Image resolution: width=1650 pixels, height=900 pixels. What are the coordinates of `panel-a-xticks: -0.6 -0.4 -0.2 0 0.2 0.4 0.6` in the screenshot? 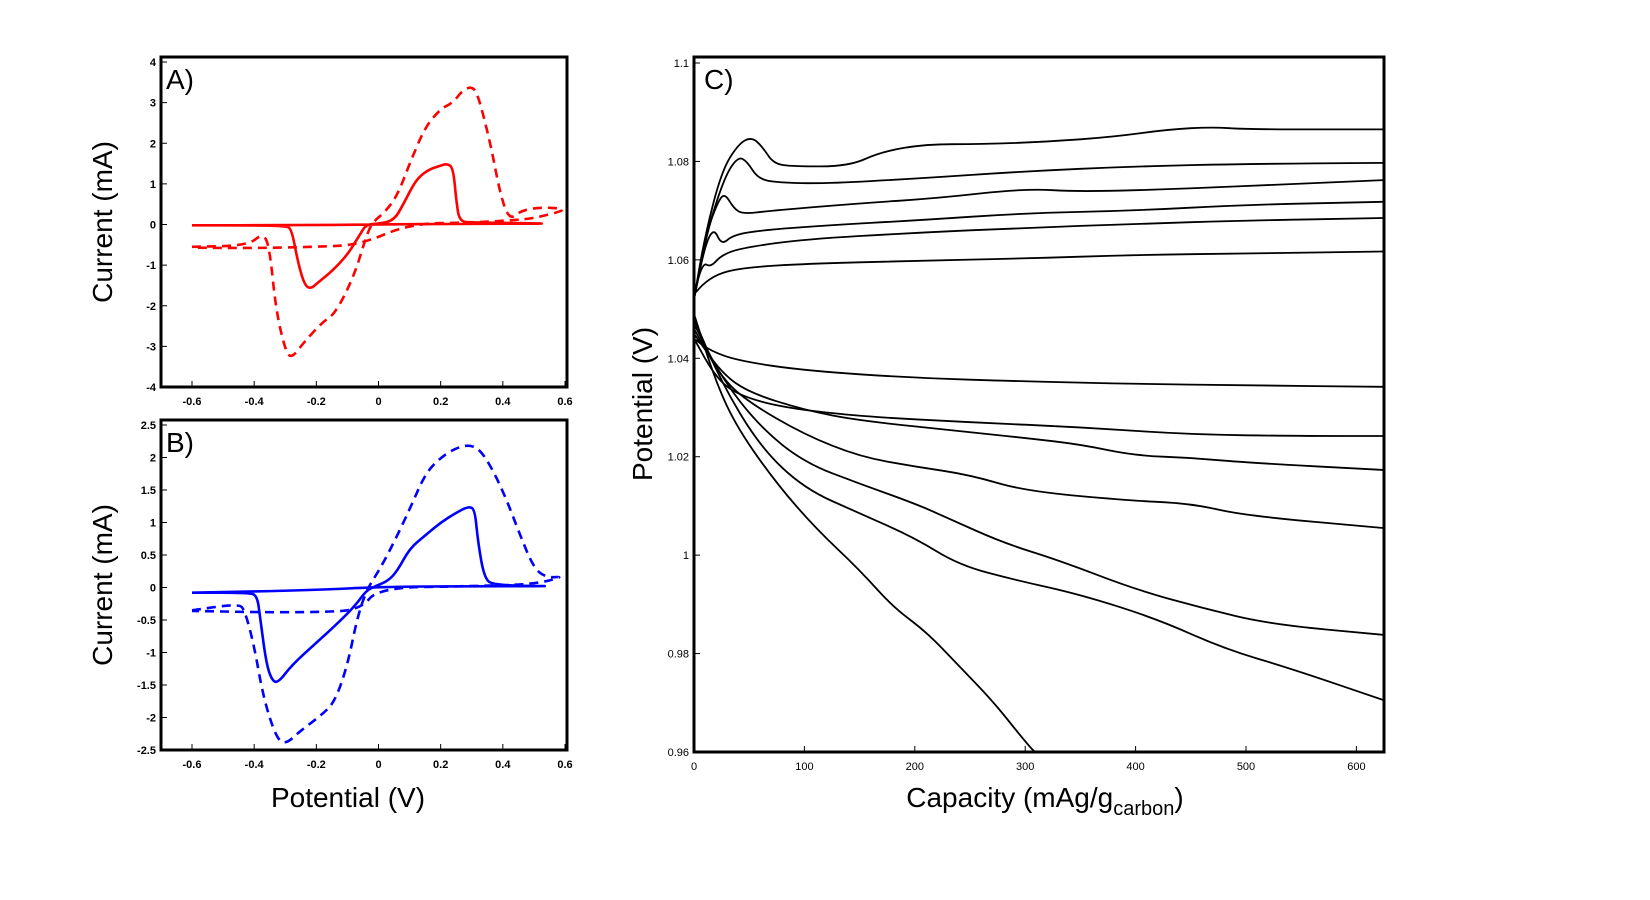 It's located at (378, 394).